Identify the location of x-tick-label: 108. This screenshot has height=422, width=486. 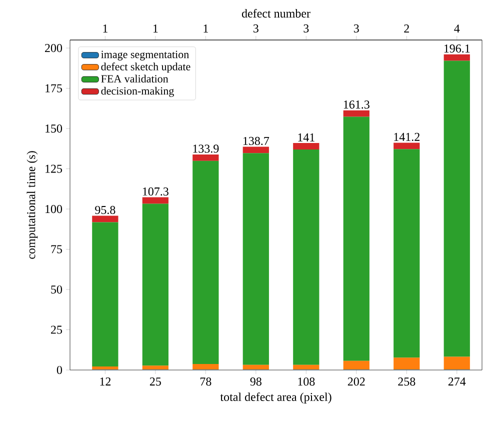
(306, 382).